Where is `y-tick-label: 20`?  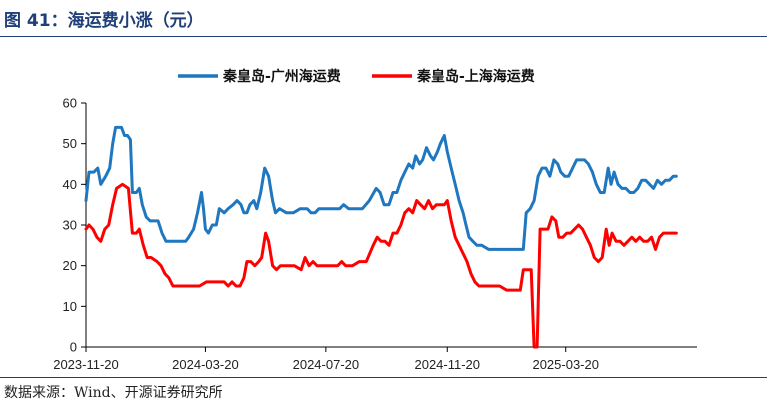
y-tick-label: 20 is located at coordinates (70, 265).